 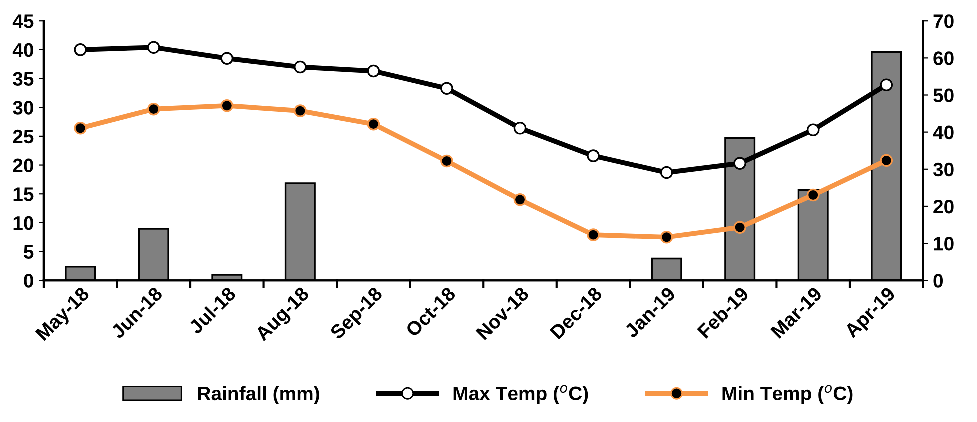 What do you see at coordinates (944, 59) in the screenshot?
I see `y2-tick-label: 60` at bounding box center [944, 59].